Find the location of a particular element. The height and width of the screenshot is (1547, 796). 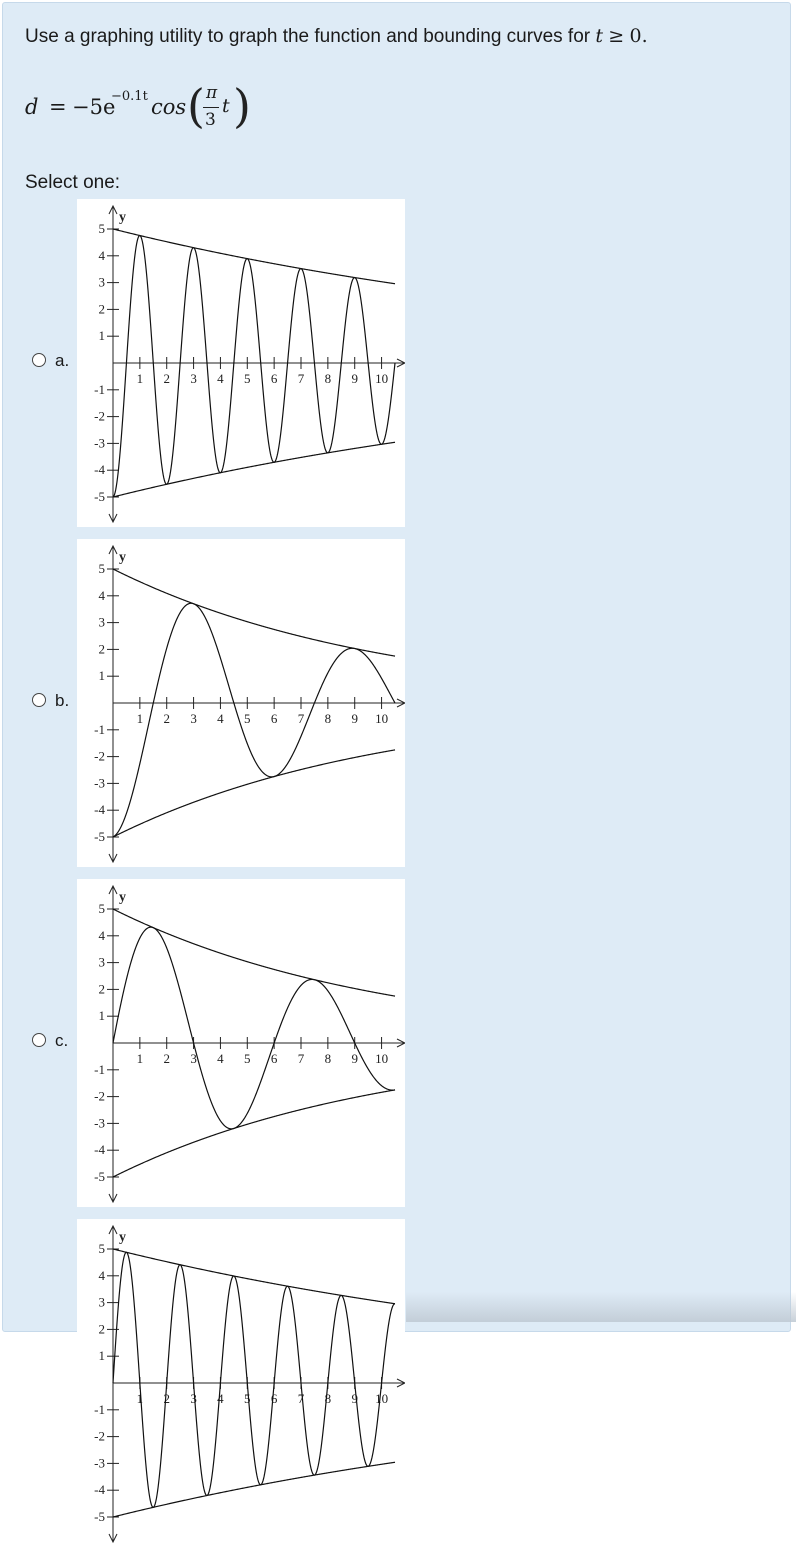

graph-svg-c: yx1234567891054321-1-2-3-4-5 is located at coordinates (249, 1044).